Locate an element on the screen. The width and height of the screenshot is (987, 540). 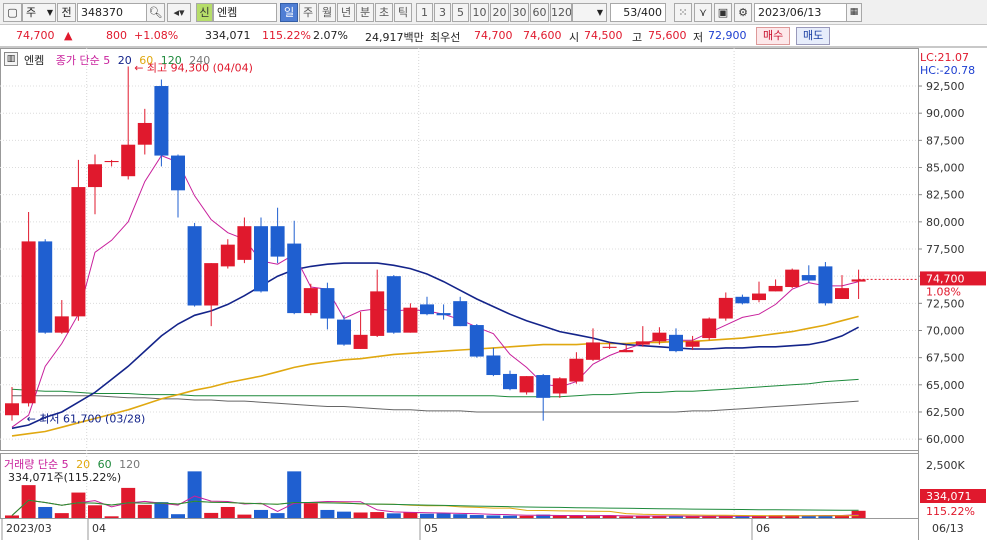
date-field: 2023/06/13 is located at coordinates (801, 12).